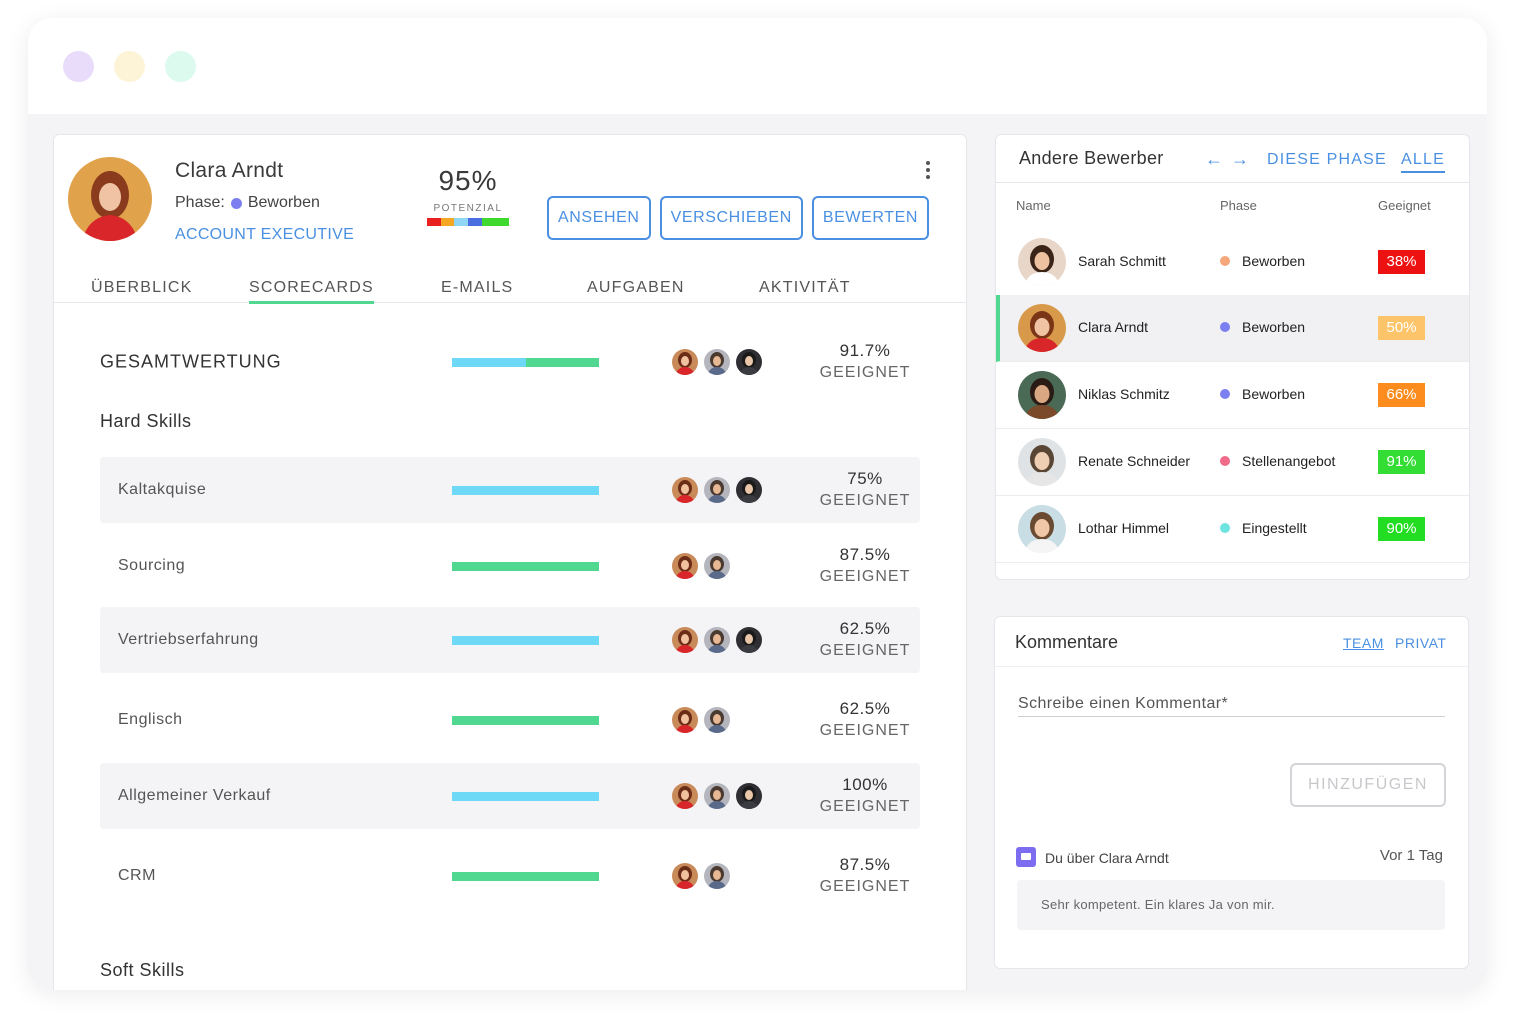  I want to click on comment-icon, so click(1026, 857).